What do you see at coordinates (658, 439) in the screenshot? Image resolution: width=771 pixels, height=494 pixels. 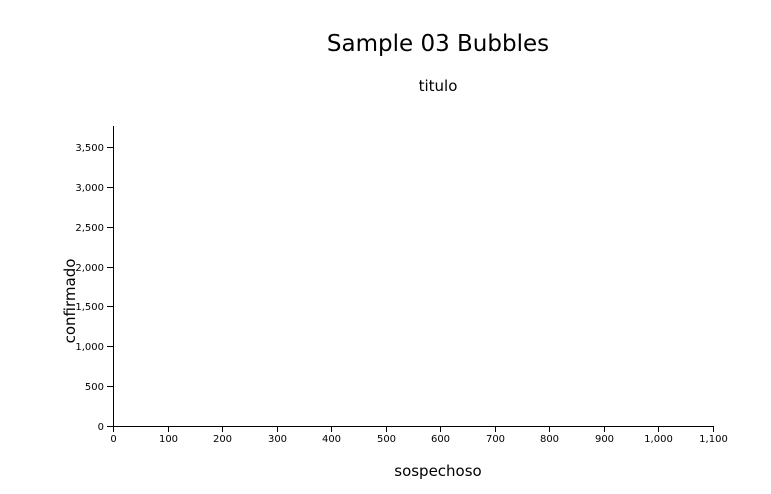 I see `x-tick-label: 1,000` at bounding box center [658, 439].